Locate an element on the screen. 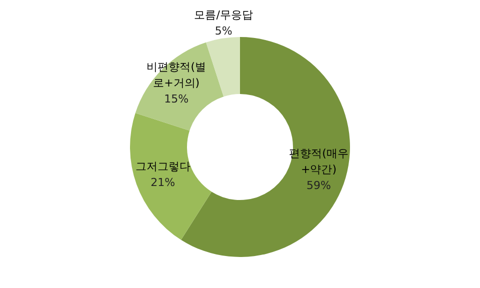  data-label: 15% is located at coordinates (176, 99).